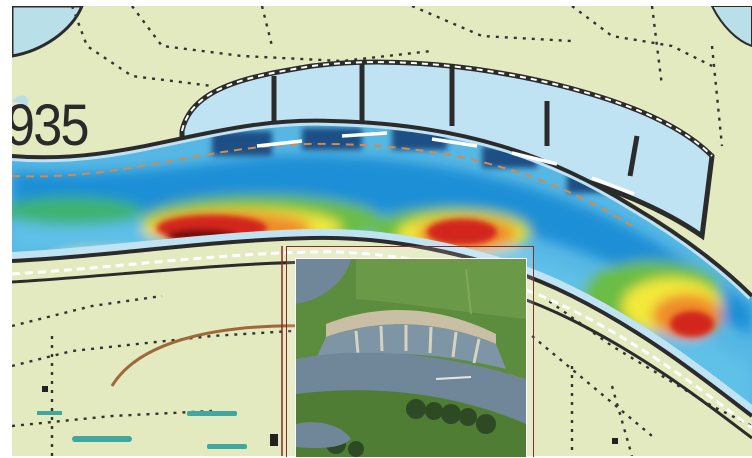 Image resolution: width=752 pixels, height=458 pixels. What do you see at coordinates (445, 163) in the screenshot?
I see `transect-lines` at bounding box center [445, 163].